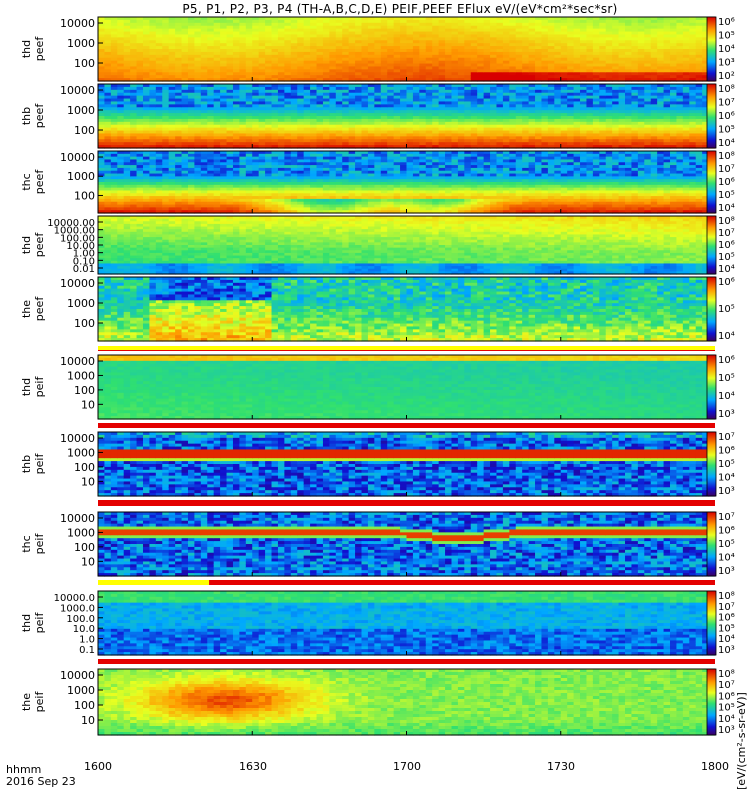  What do you see at coordinates (39, 116) in the screenshot?
I see `panel-product-label: peef` at bounding box center [39, 116].